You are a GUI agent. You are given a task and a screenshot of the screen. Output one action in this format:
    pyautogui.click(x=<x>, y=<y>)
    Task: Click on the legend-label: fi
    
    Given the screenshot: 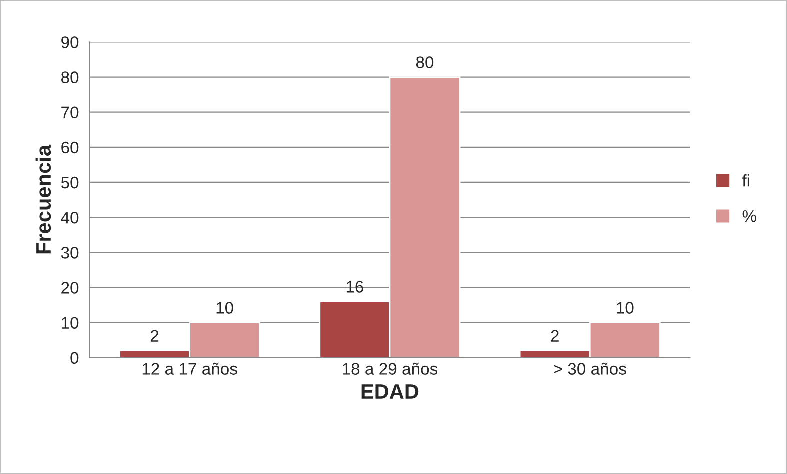 What is the action you would take?
    pyautogui.click(x=746, y=180)
    